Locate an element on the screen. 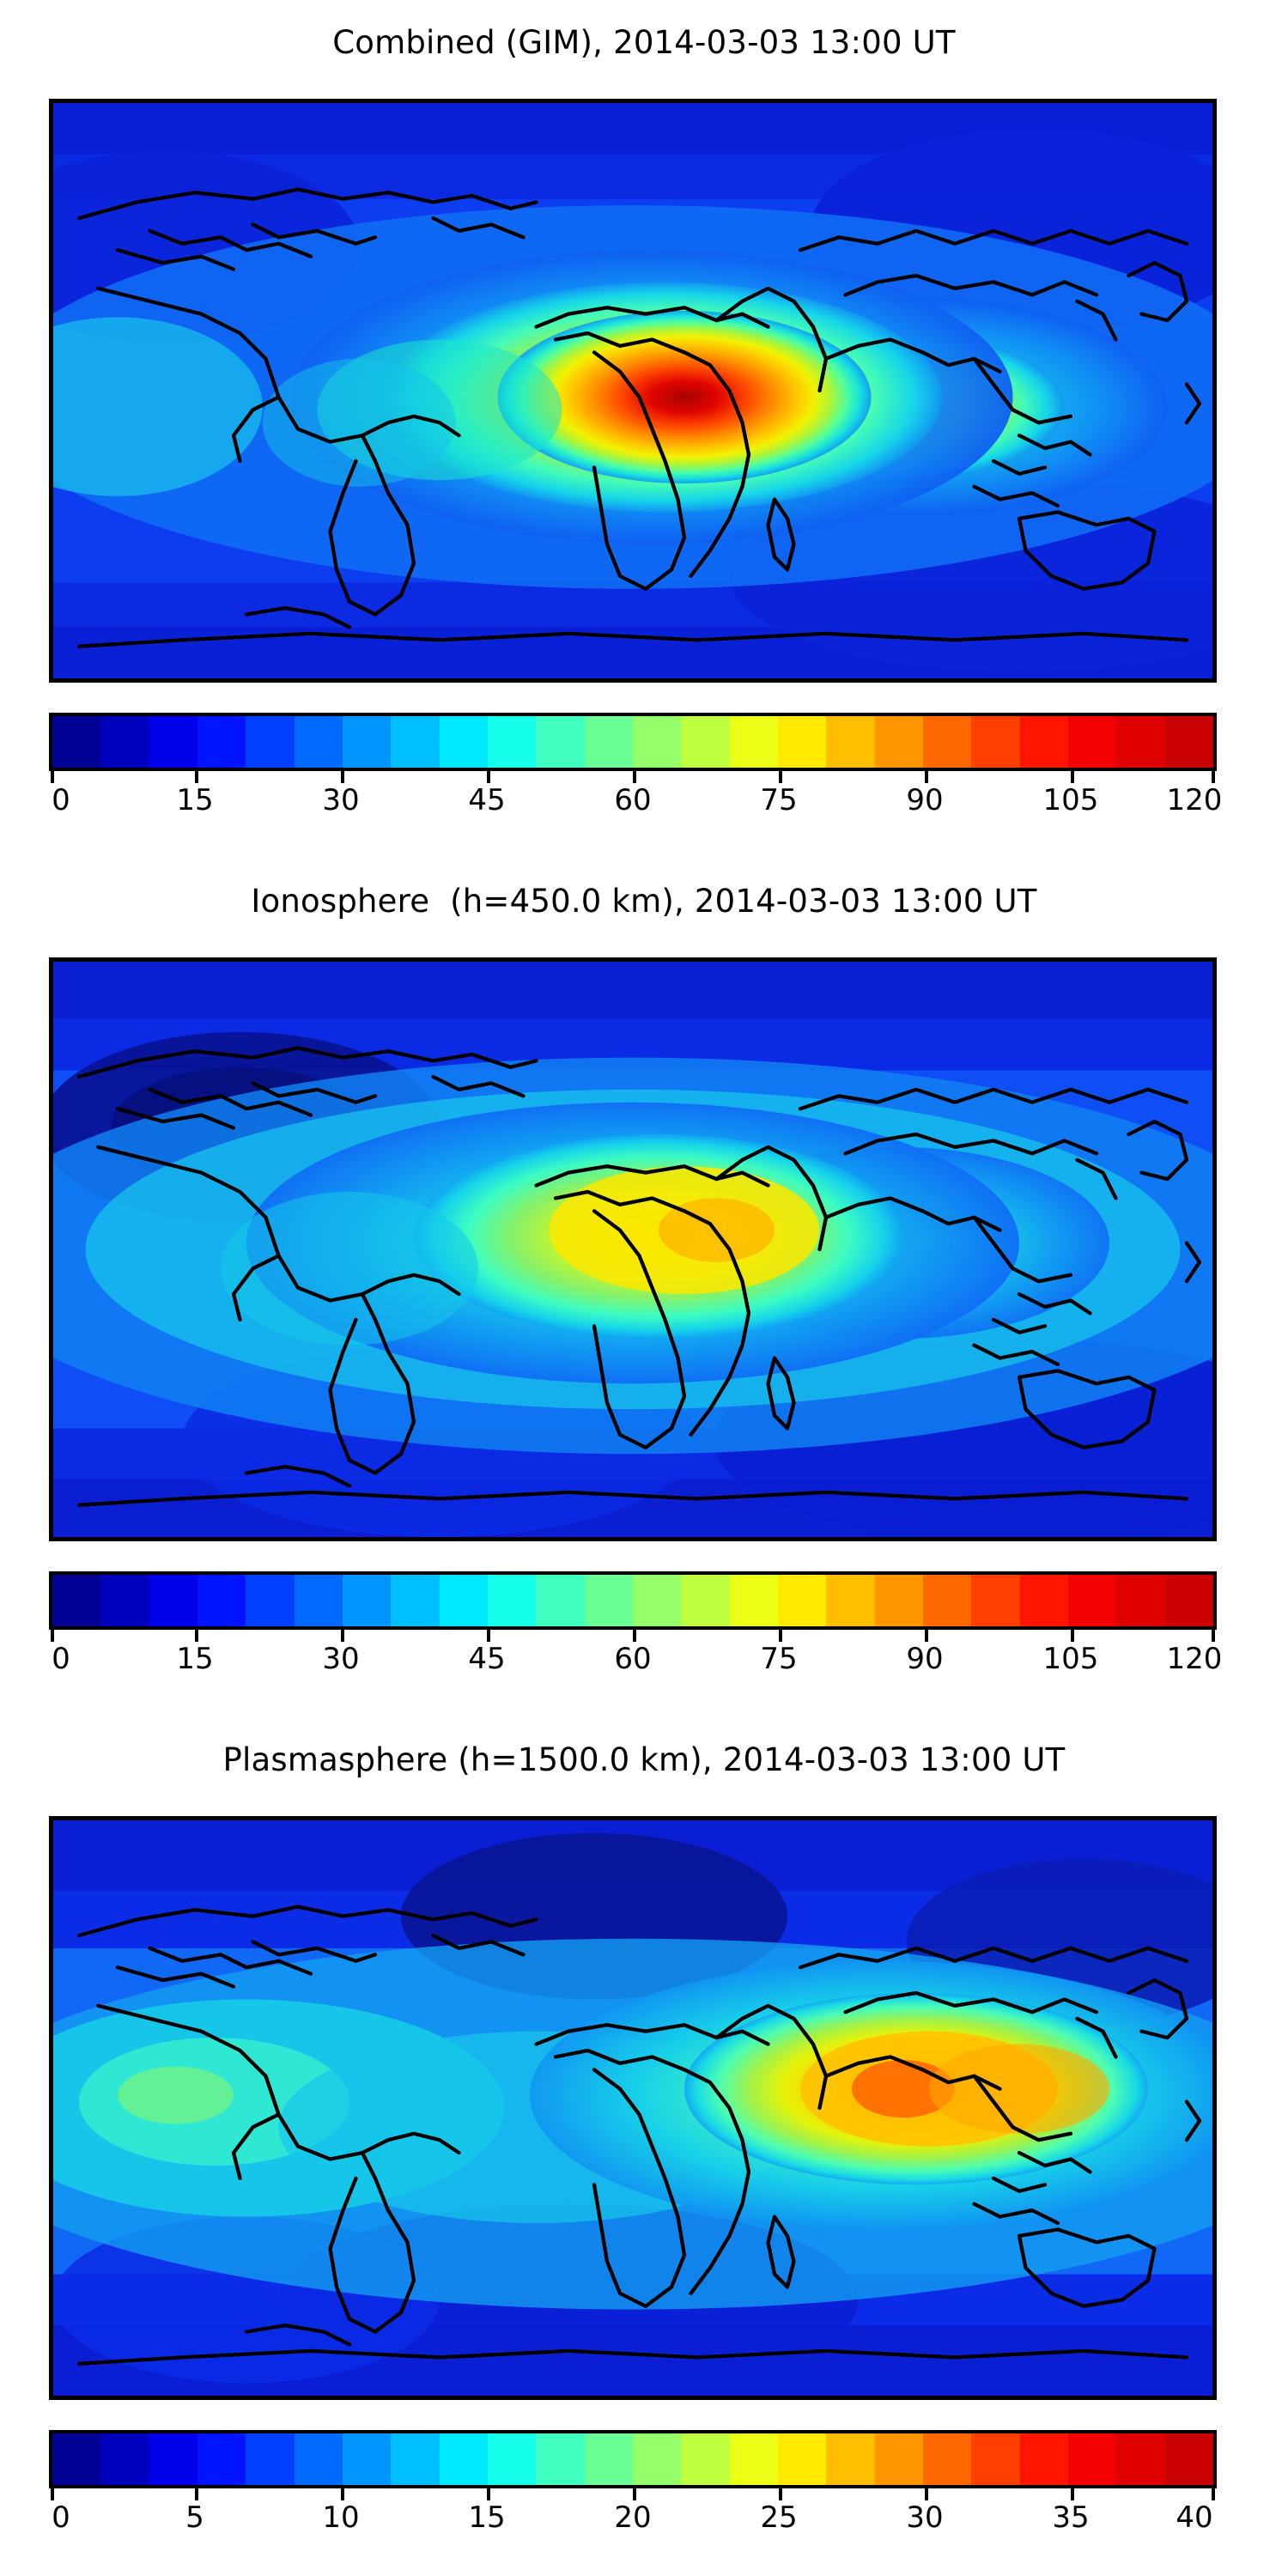  colorbar-plasmasphere-1500: 0 5 10 15 20 25 30 35 40 is located at coordinates (633, 2484).